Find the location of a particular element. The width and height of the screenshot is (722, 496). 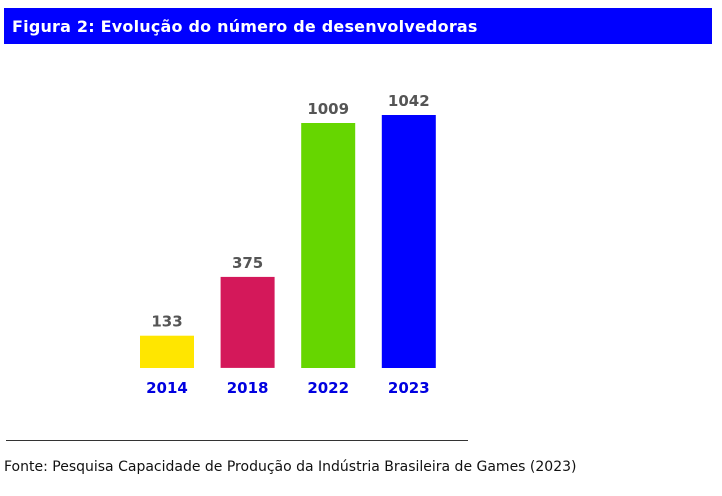

bar-2018 is located at coordinates (247, 322).